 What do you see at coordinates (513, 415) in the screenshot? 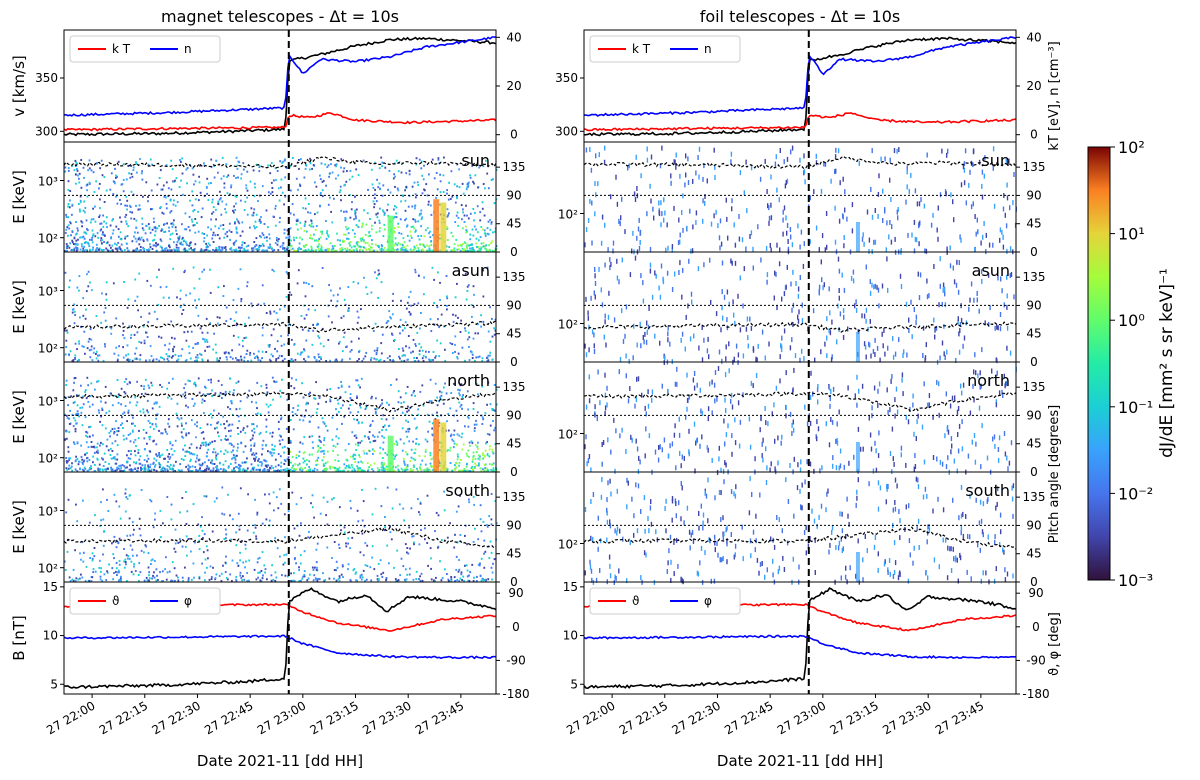
I see `tick-label: 90` at bounding box center [513, 415].